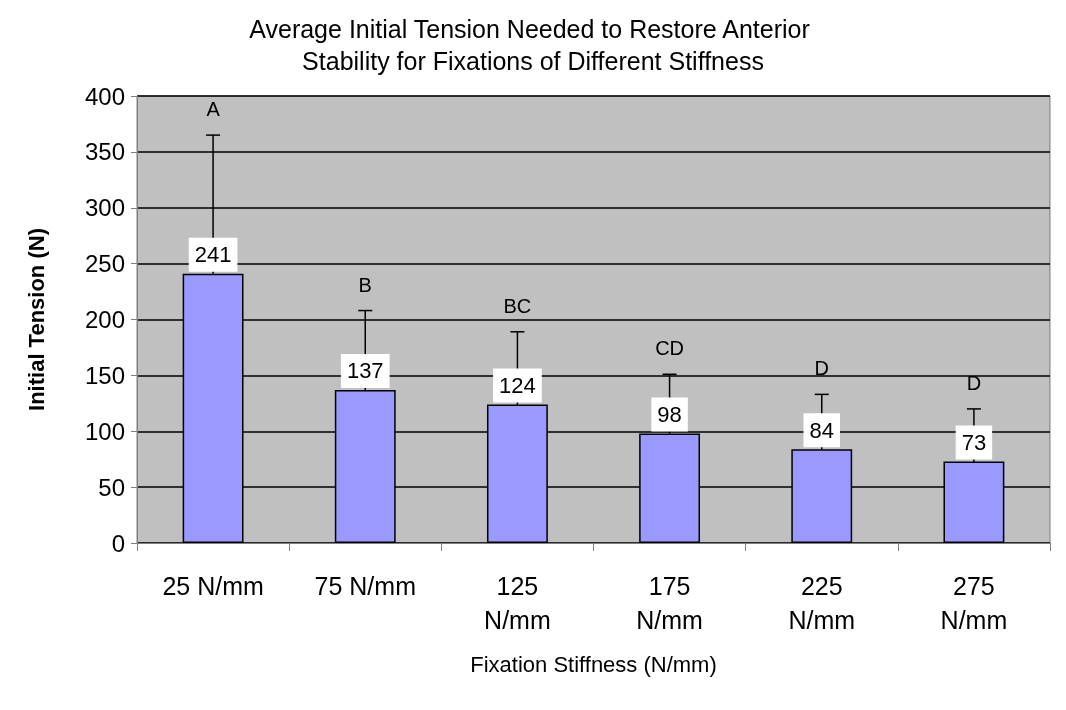 This screenshot has height=710, width=1066. I want to click on chart-title: Average Initial Tension Needed to Restore Anterior Stability for Fixations of Different Stiffness, so click(533, 45).